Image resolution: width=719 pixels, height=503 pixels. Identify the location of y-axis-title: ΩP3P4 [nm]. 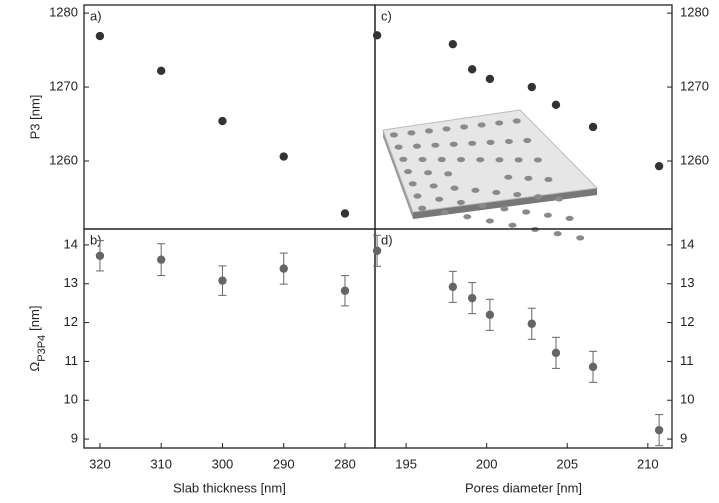
(37, 339).